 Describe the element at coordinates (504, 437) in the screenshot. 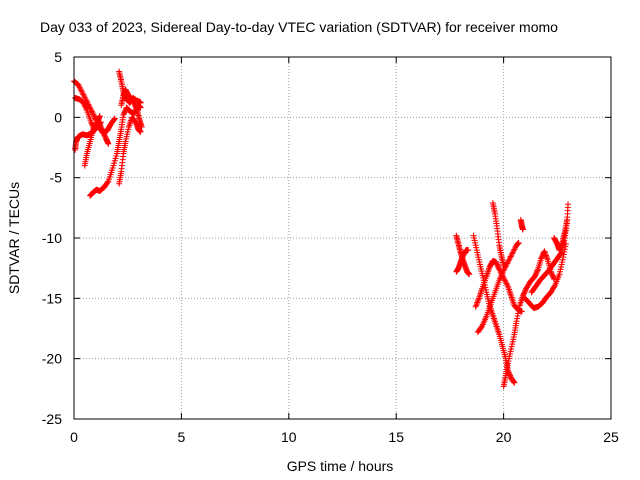

I see `x-tick-label: 20` at that location.